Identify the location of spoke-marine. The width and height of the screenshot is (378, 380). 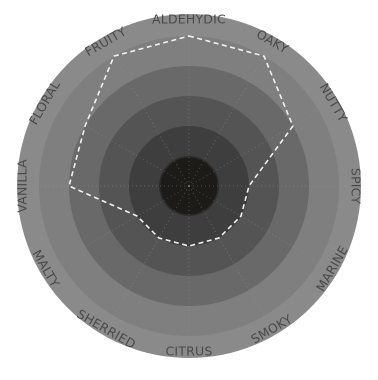
(263, 229).